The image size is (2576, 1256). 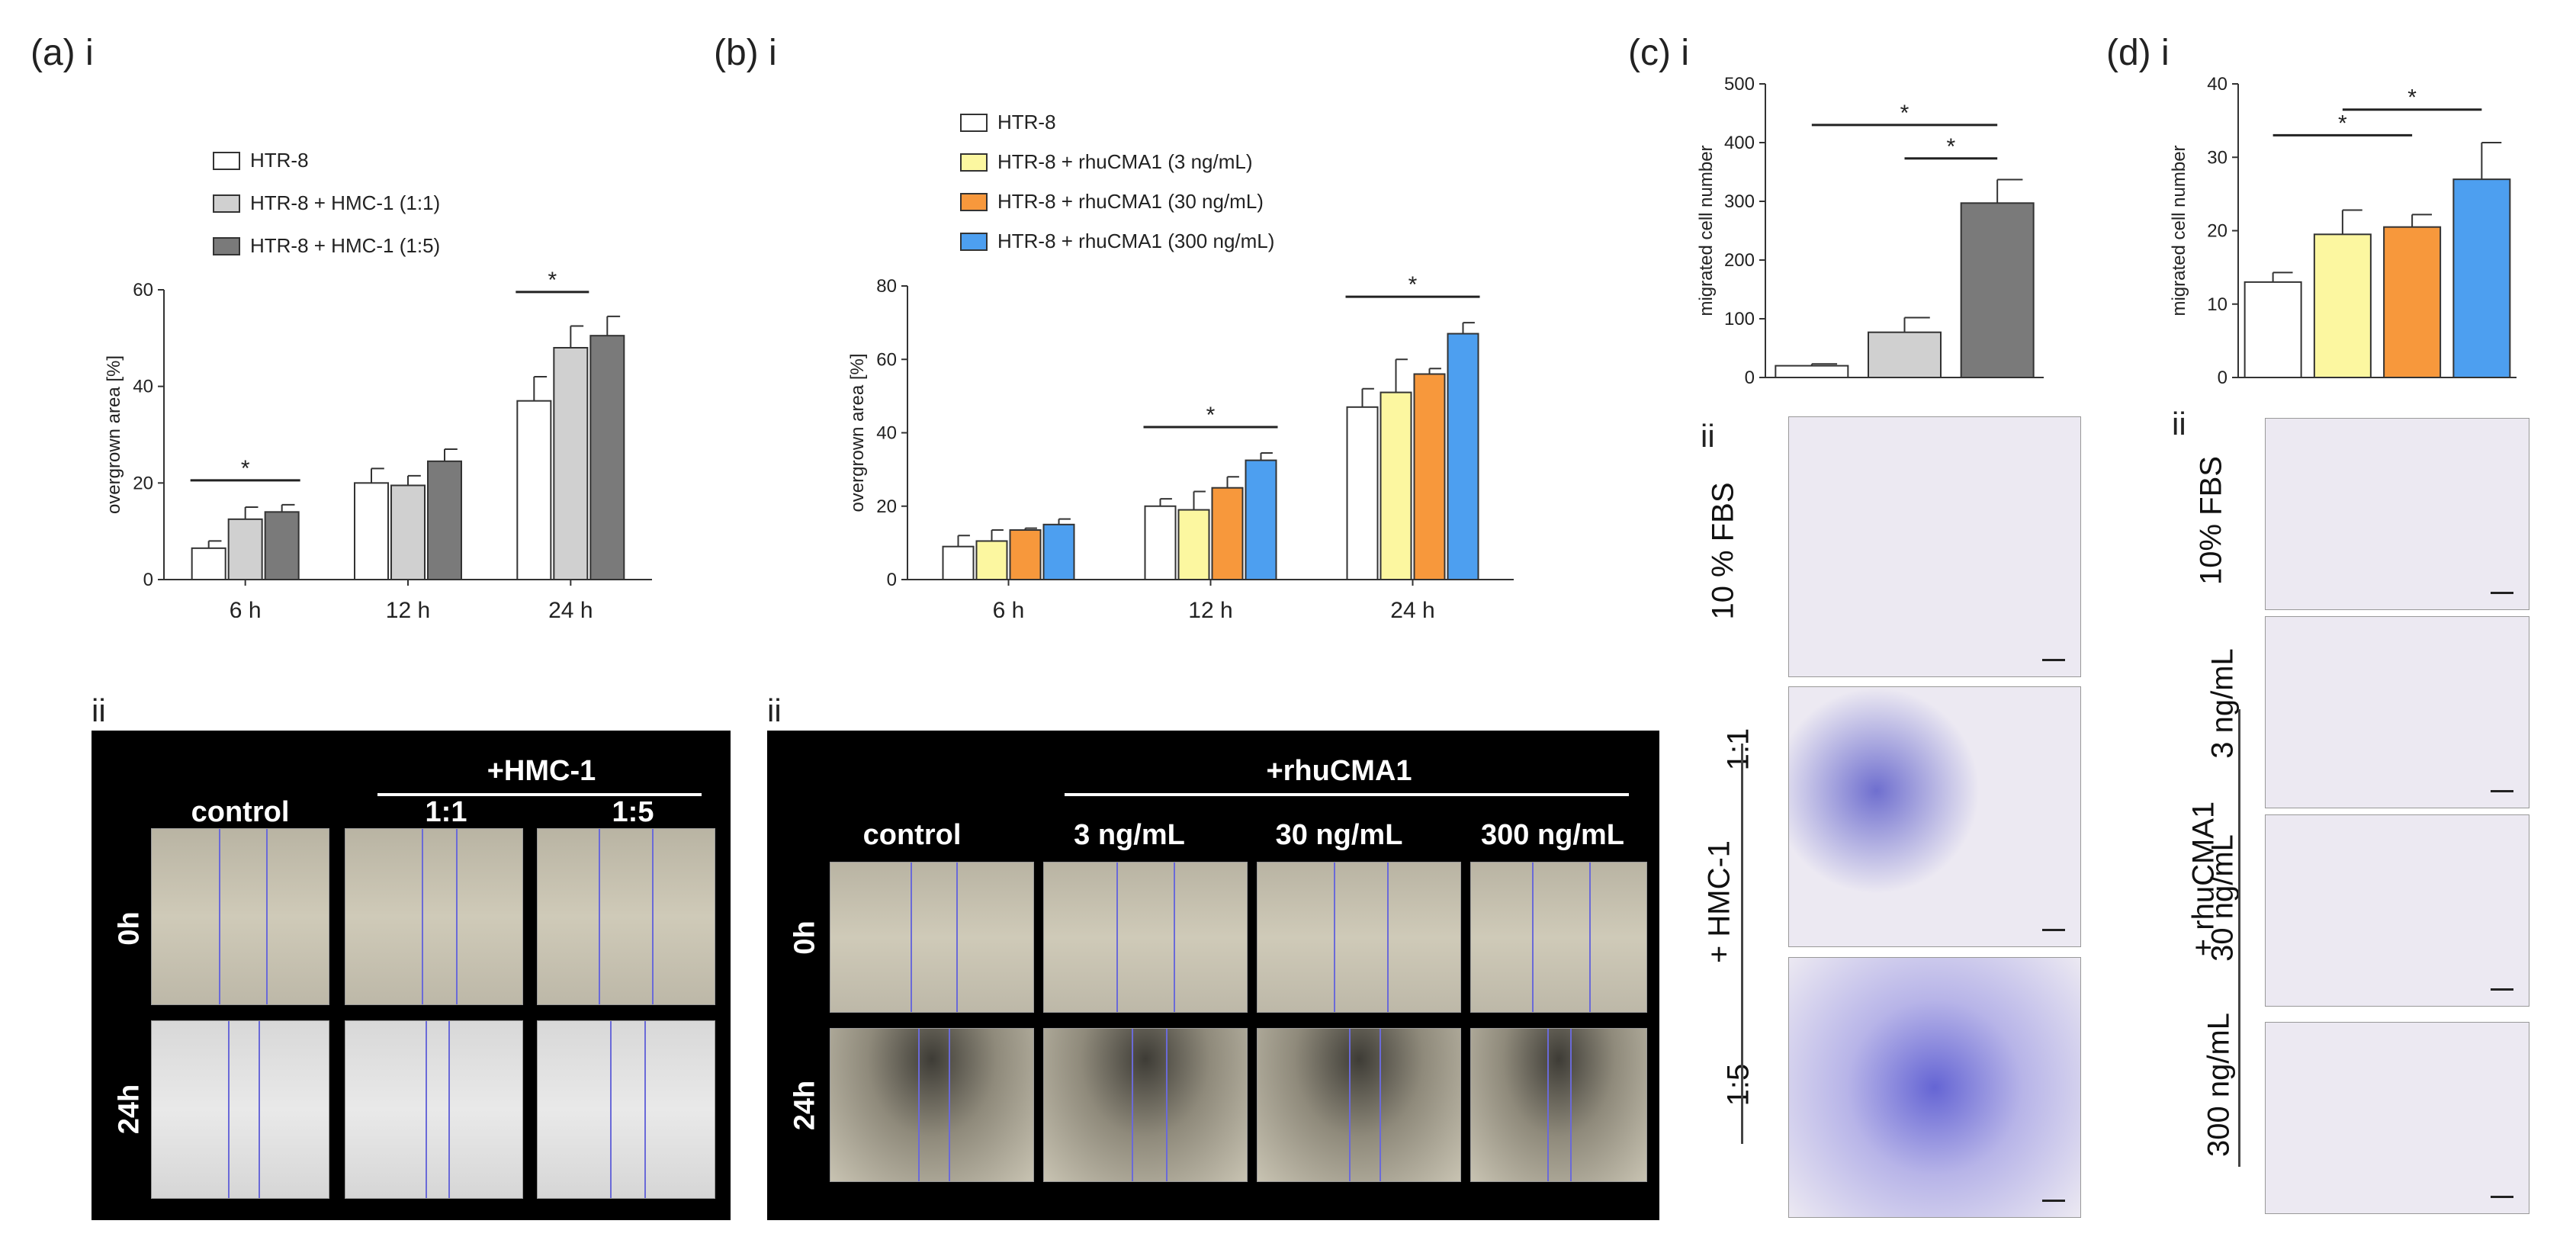 What do you see at coordinates (1739, 319) in the screenshot?
I see `y-tick-label-1: 100` at bounding box center [1739, 319].